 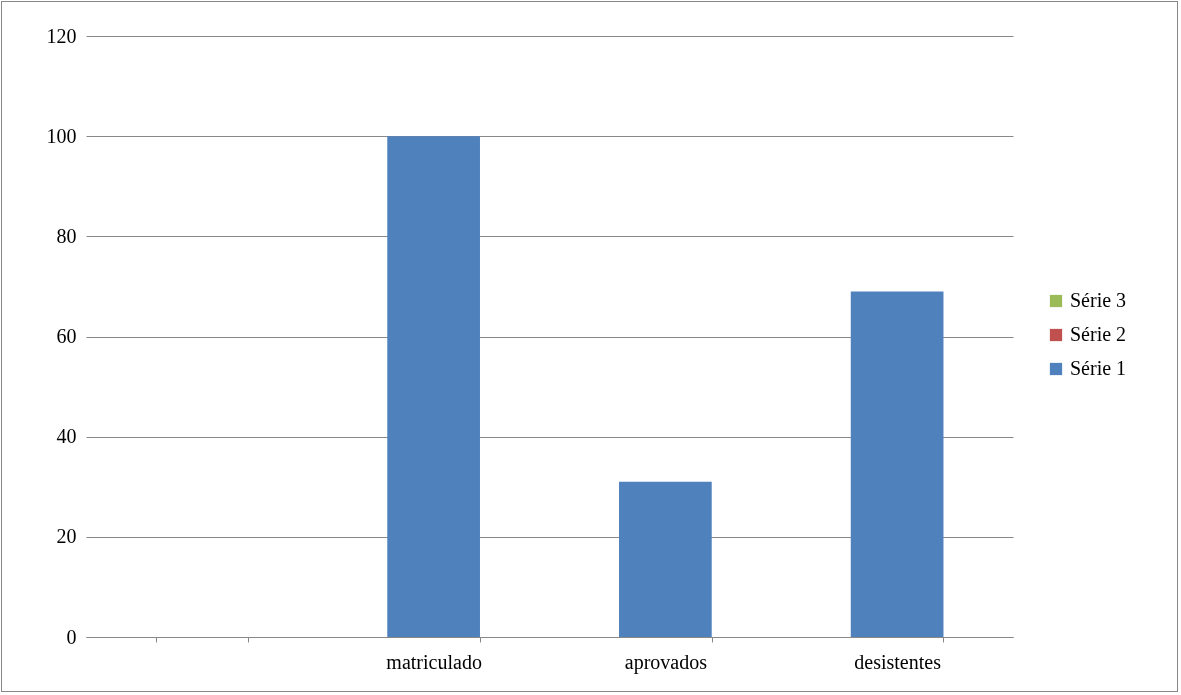 What do you see at coordinates (898, 661) in the screenshot?
I see `x-tick-label: desistentes` at bounding box center [898, 661].